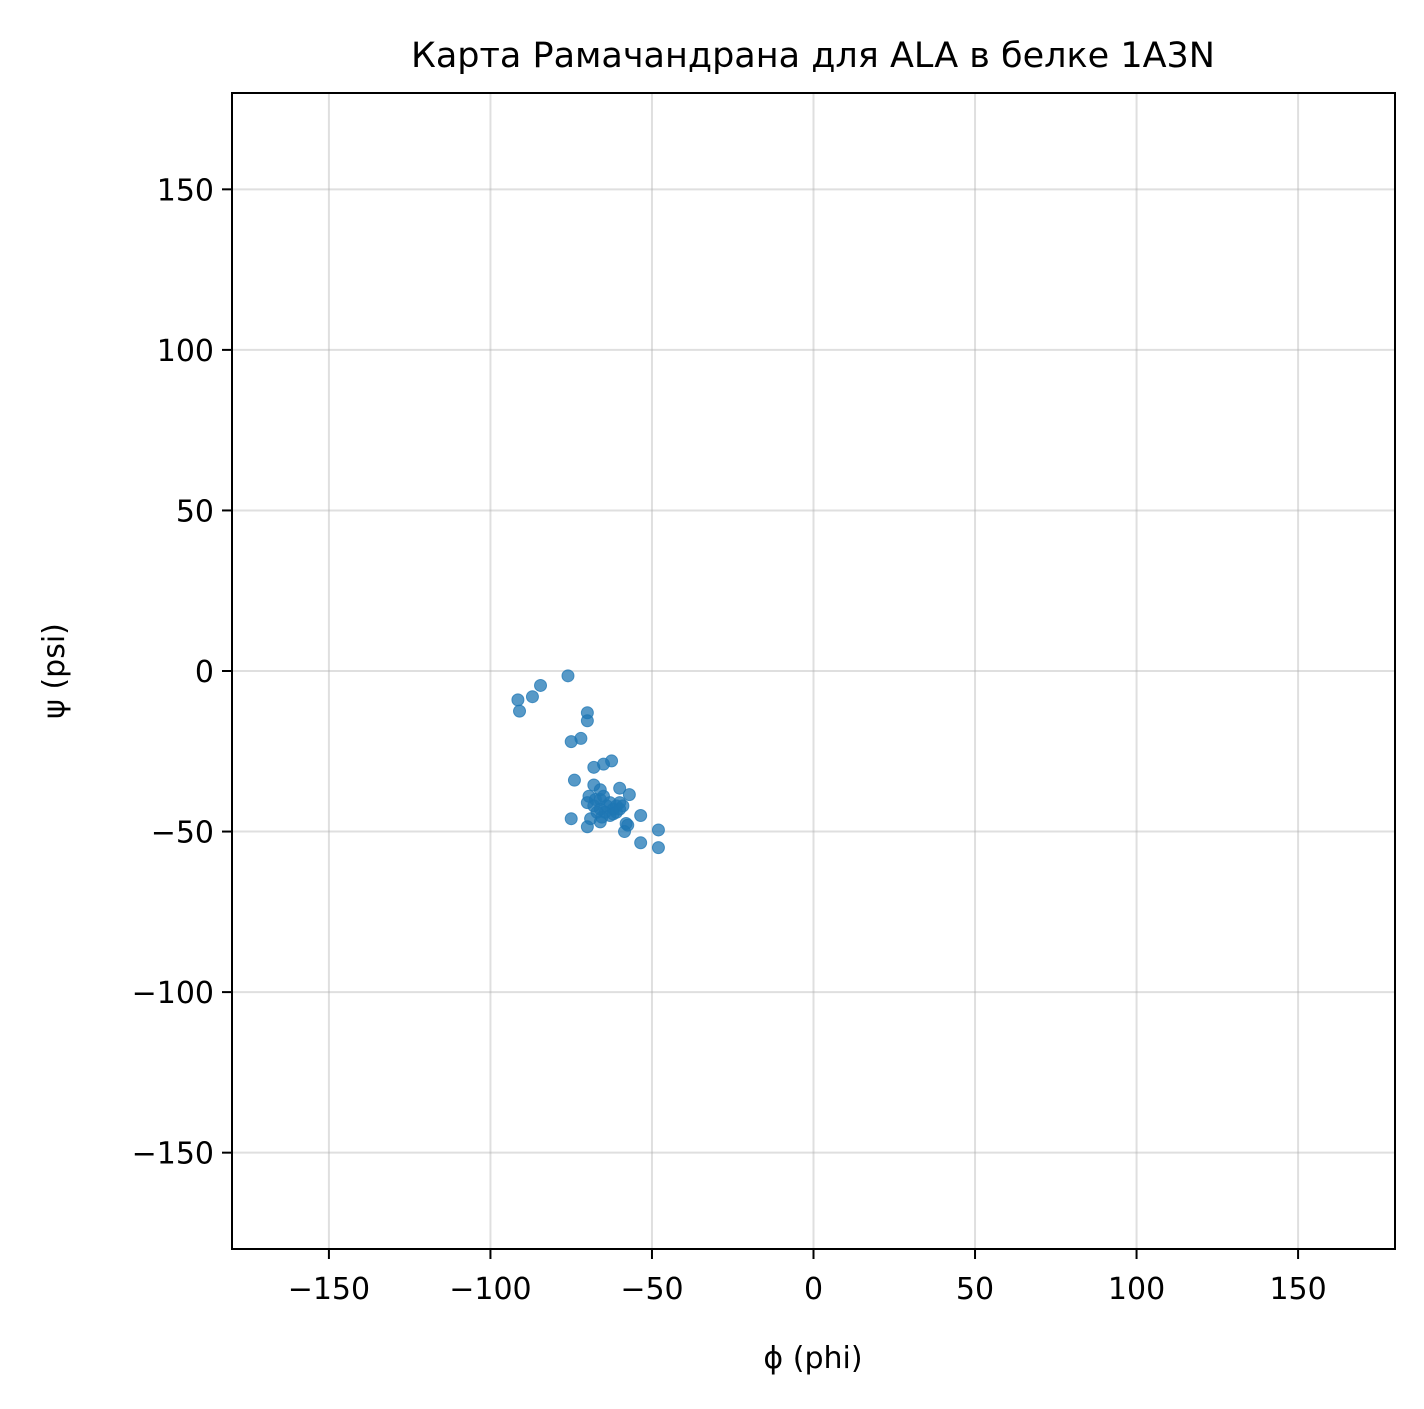 The height and width of the screenshot is (1409, 1424). What do you see at coordinates (651, 1289) in the screenshot?
I see `x-tick-label: −50` at bounding box center [651, 1289].